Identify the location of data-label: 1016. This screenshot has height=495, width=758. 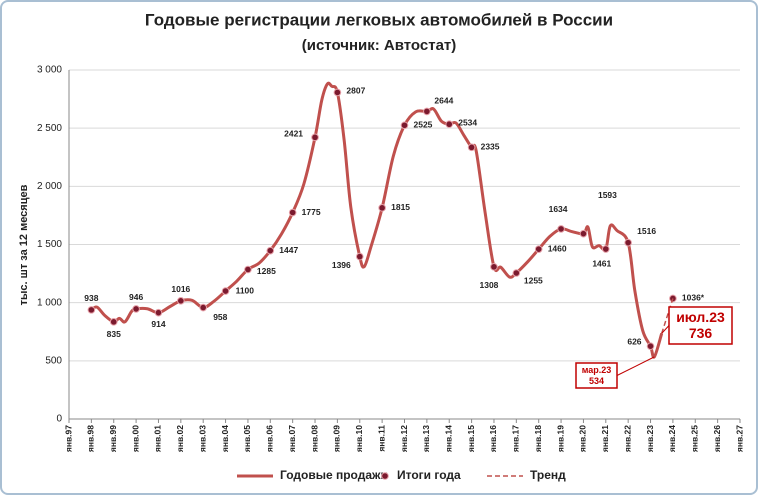
(180, 289).